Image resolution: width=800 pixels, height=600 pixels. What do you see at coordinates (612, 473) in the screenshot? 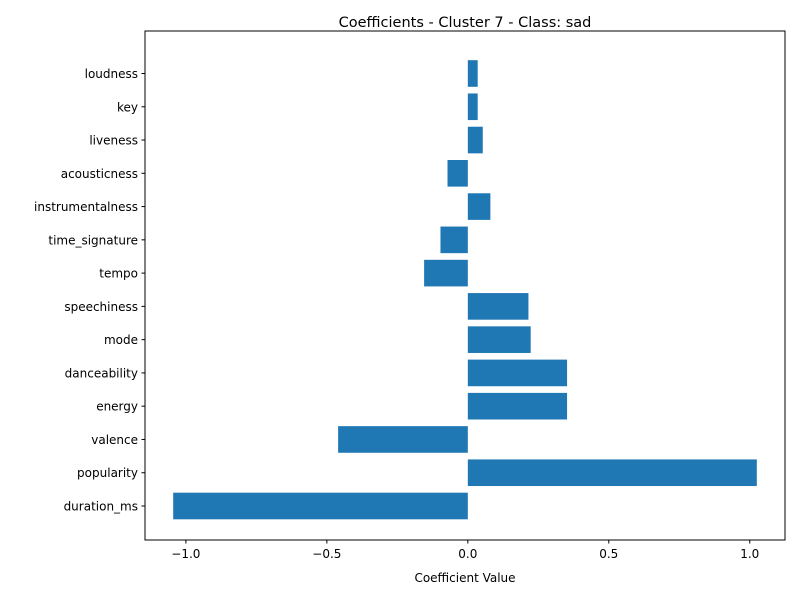
I see `bar-popularity` at bounding box center [612, 473].